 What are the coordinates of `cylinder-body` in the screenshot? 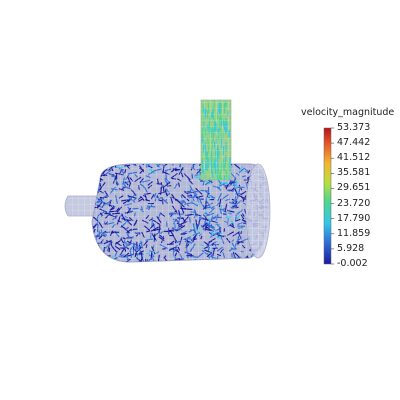 It's located at (182, 214).